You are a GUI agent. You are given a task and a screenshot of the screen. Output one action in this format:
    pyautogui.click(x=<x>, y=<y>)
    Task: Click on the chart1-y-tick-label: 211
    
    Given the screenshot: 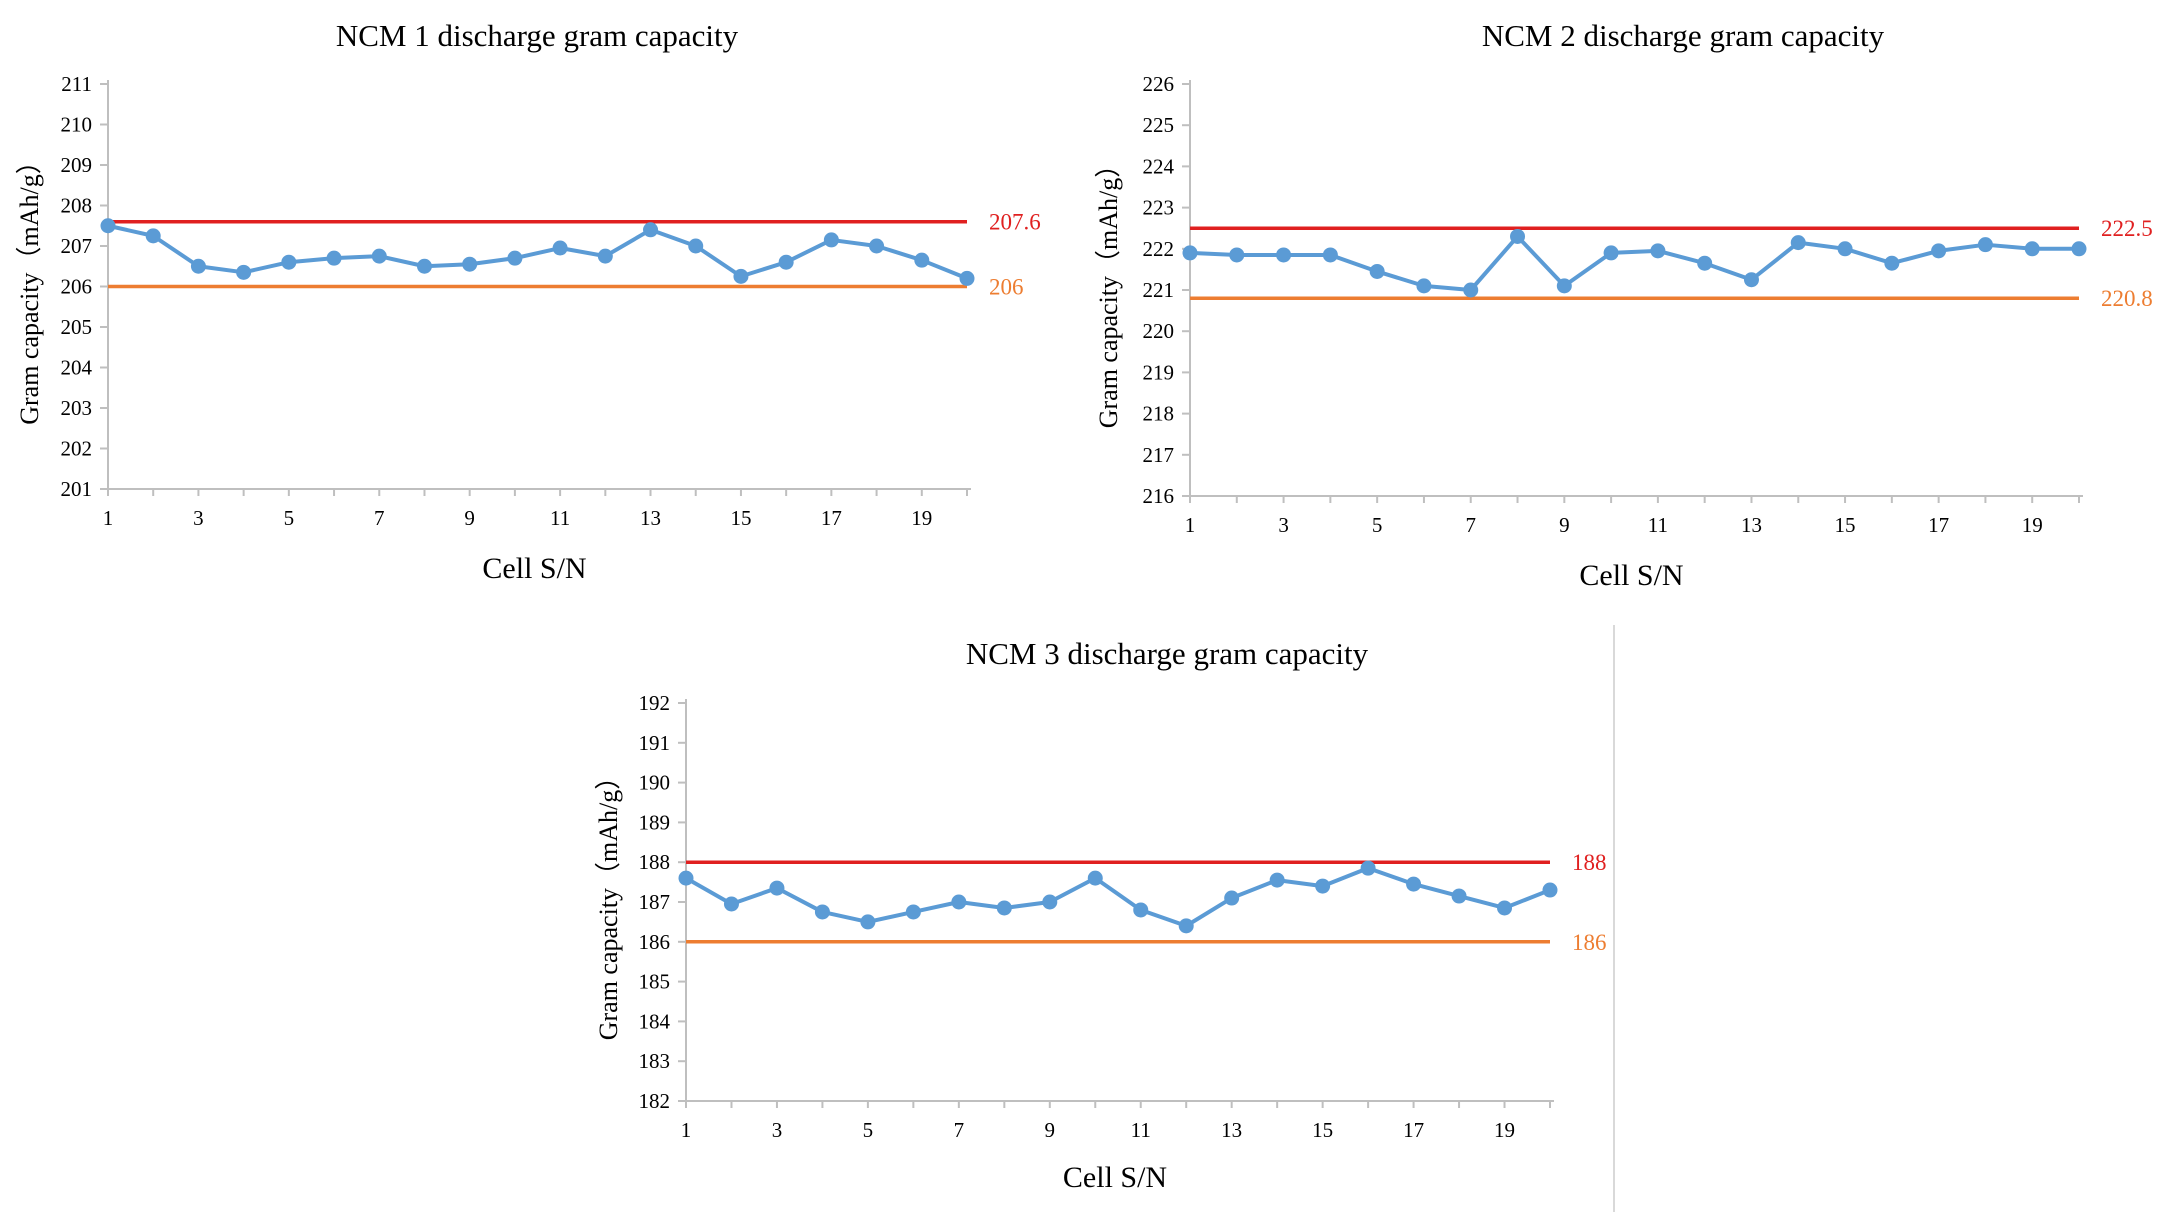 What is the action you would take?
    pyautogui.click(x=76, y=84)
    